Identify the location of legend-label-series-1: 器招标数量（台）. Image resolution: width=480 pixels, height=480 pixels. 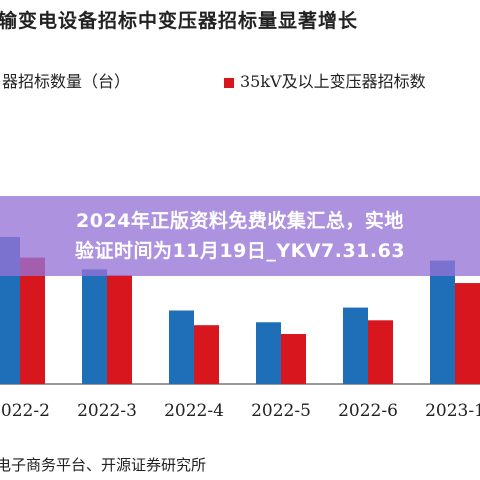
(66, 81).